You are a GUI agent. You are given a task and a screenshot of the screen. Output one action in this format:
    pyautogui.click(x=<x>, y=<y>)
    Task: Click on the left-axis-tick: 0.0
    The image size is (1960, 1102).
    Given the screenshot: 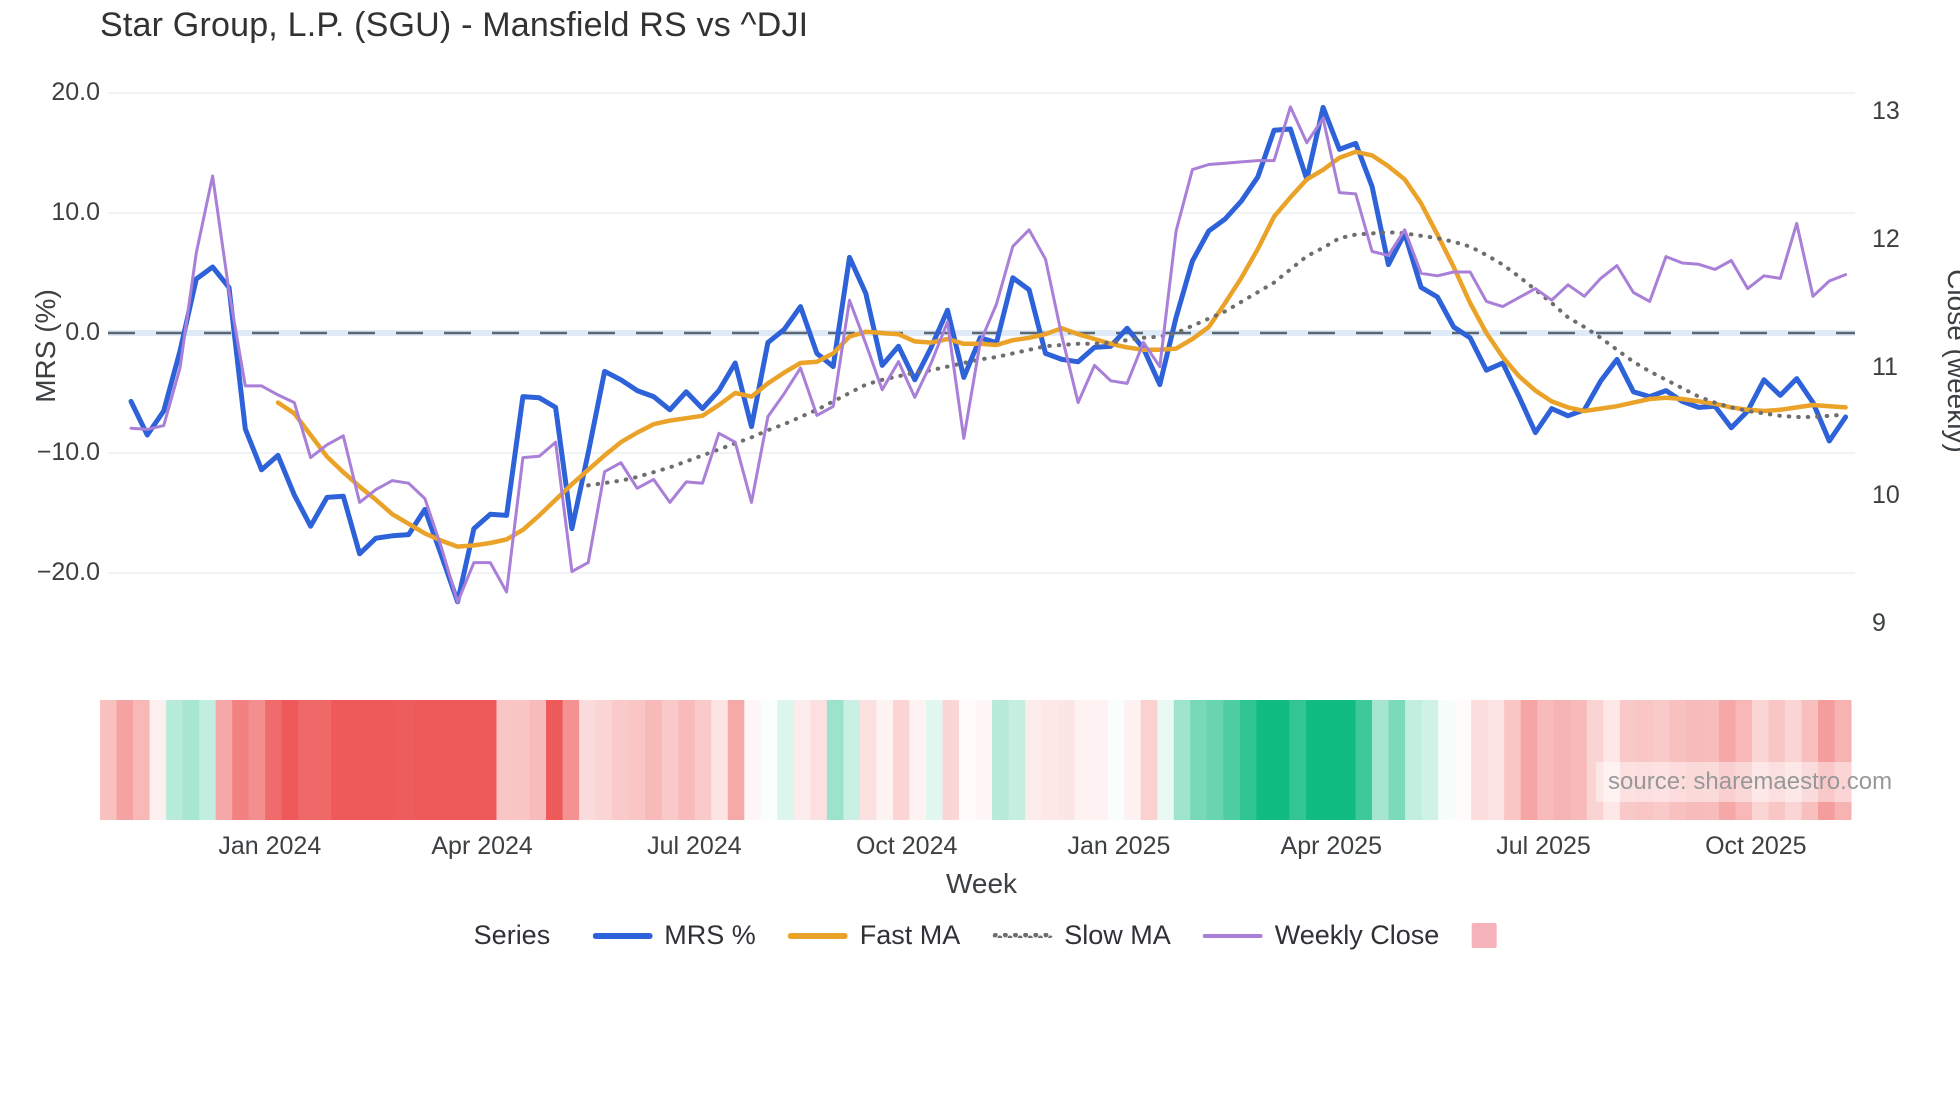 What is the action you would take?
    pyautogui.click(x=82, y=332)
    